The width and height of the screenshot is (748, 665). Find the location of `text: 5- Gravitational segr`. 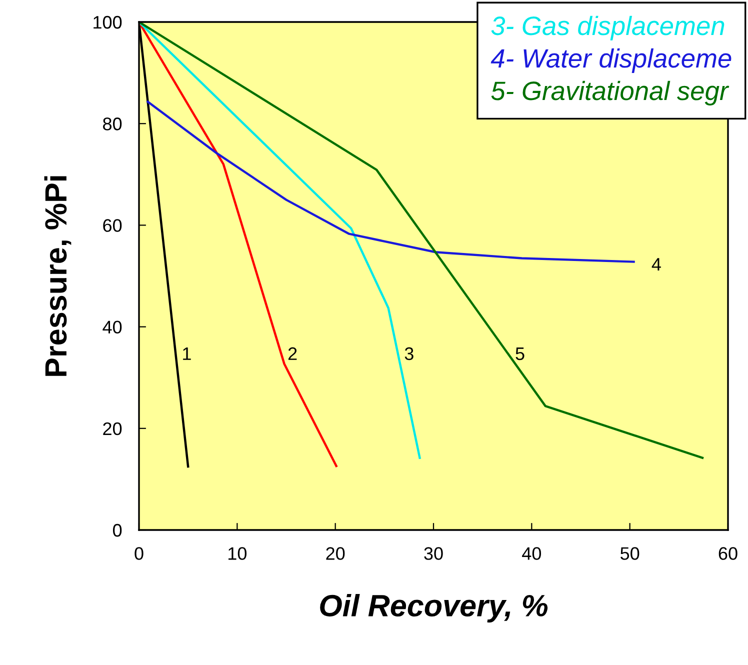

text: 5- Gravitational segr is located at coordinates (610, 93).